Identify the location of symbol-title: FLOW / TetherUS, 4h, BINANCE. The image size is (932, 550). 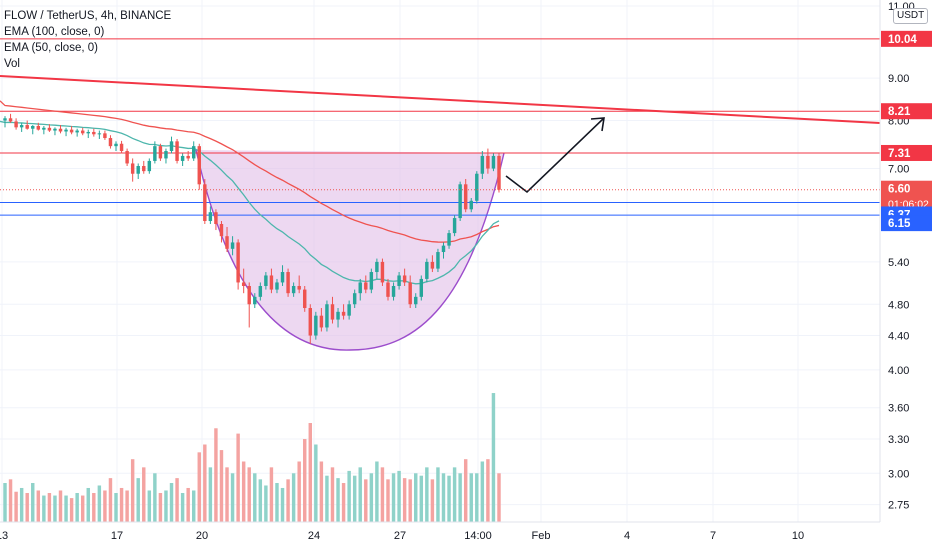
(88, 16).